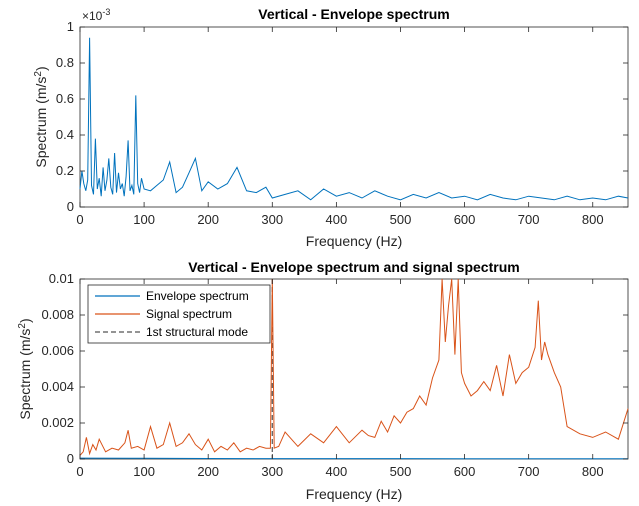  I want to click on chart-2-x-tick-label: 300, so click(272, 471).